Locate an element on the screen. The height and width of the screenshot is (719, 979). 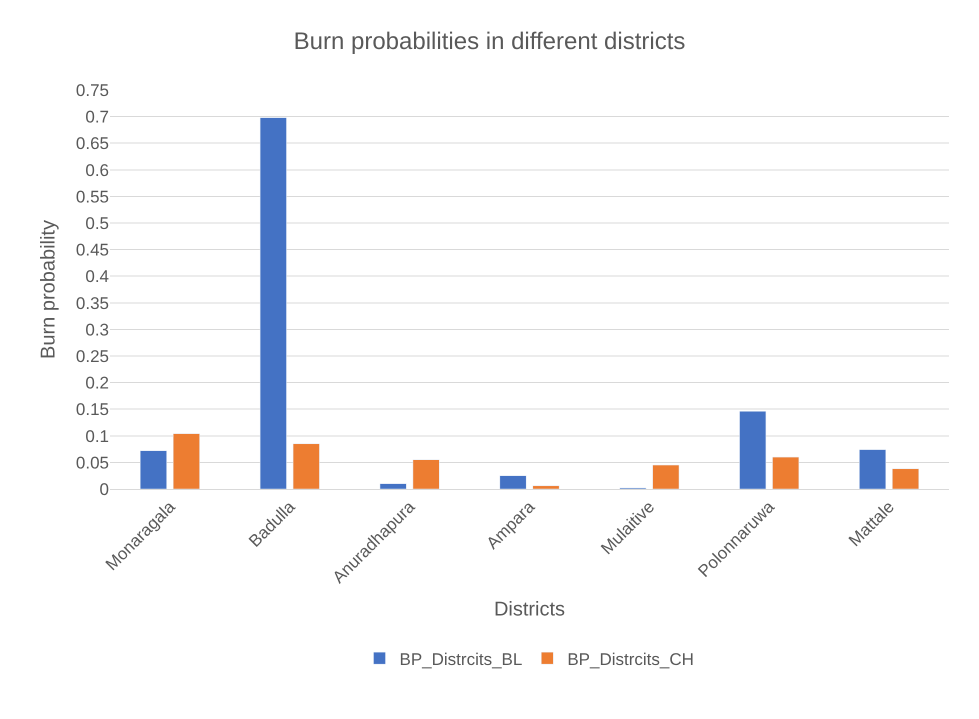
x-axis-title: Districts is located at coordinates (530, 609).